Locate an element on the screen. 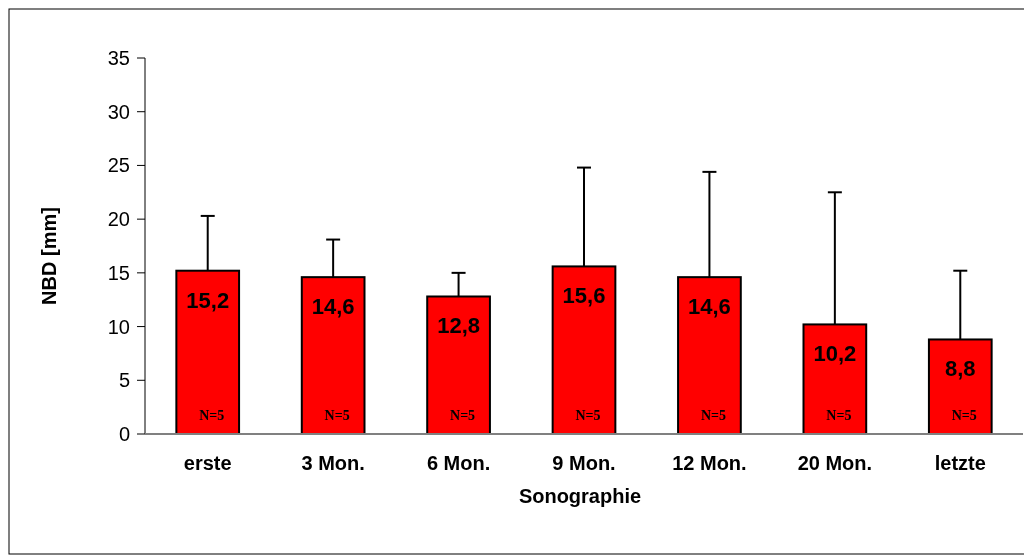  x-tick-label: 3 Mon. is located at coordinates (333, 463).